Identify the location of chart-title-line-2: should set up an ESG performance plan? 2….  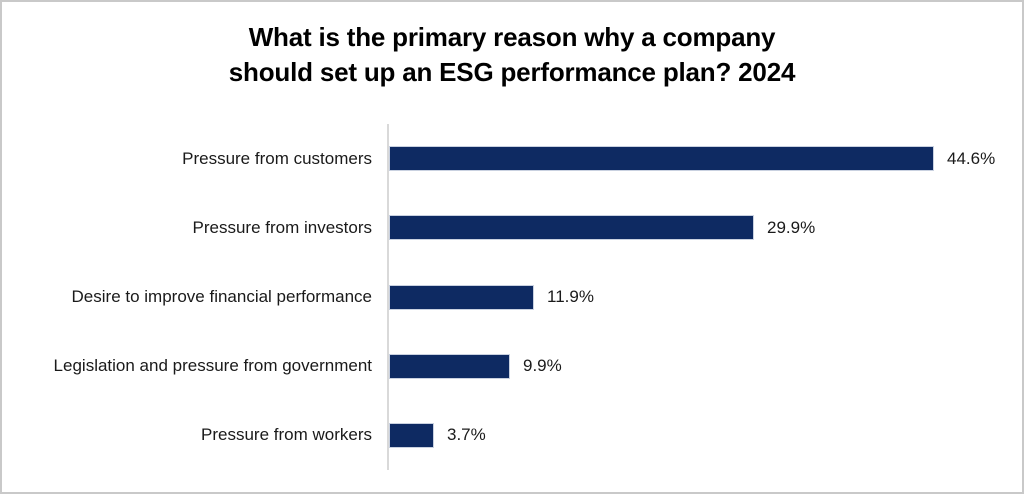
(512, 72).